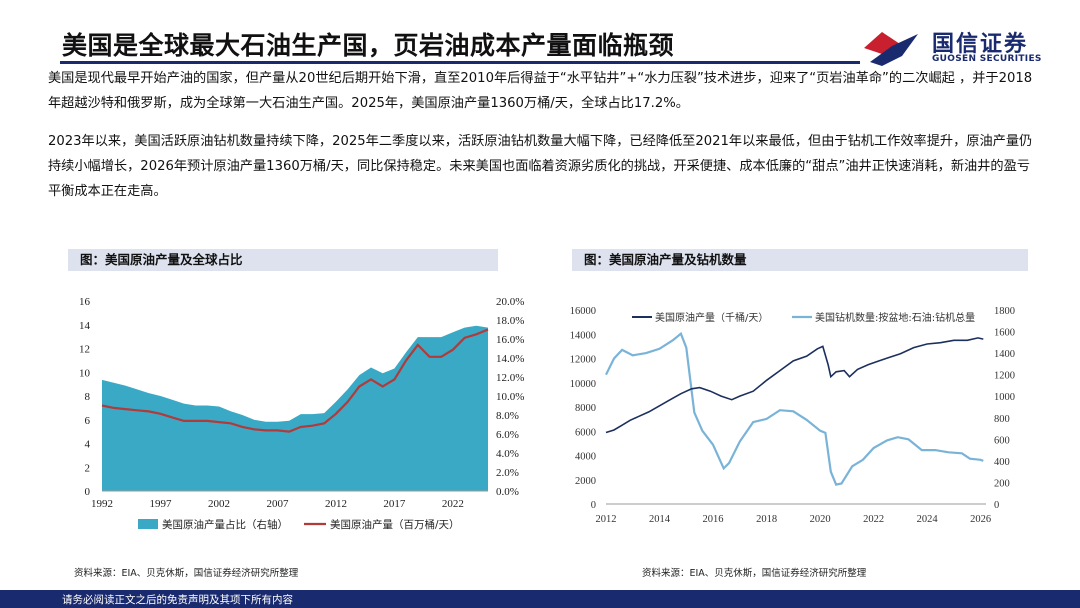 Image resolution: width=1080 pixels, height=608 pixels. What do you see at coordinates (394, 504) in the screenshot?
I see `x-tick-label: 2017` at bounding box center [394, 504].